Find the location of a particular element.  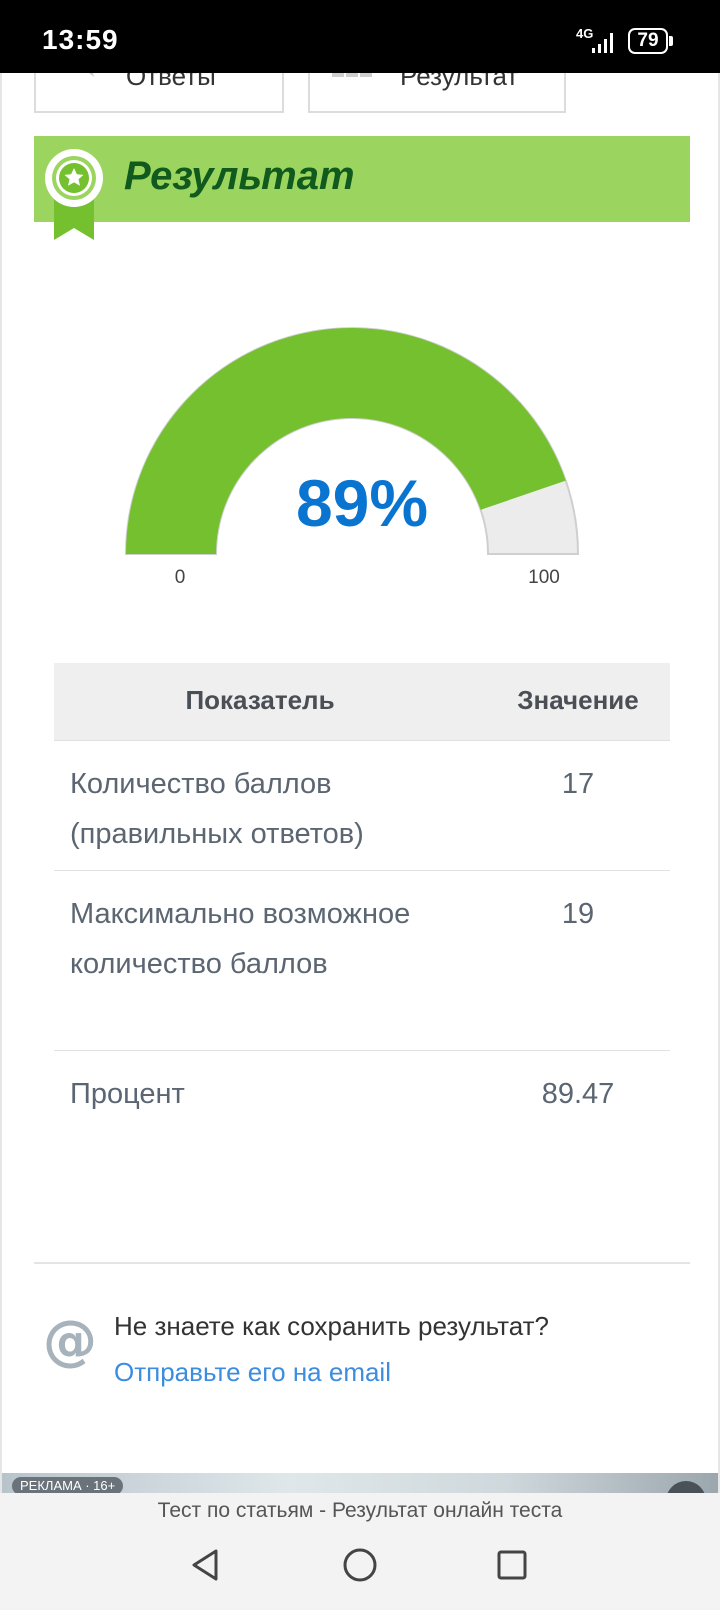

page-title: Результат is located at coordinates (239, 176).